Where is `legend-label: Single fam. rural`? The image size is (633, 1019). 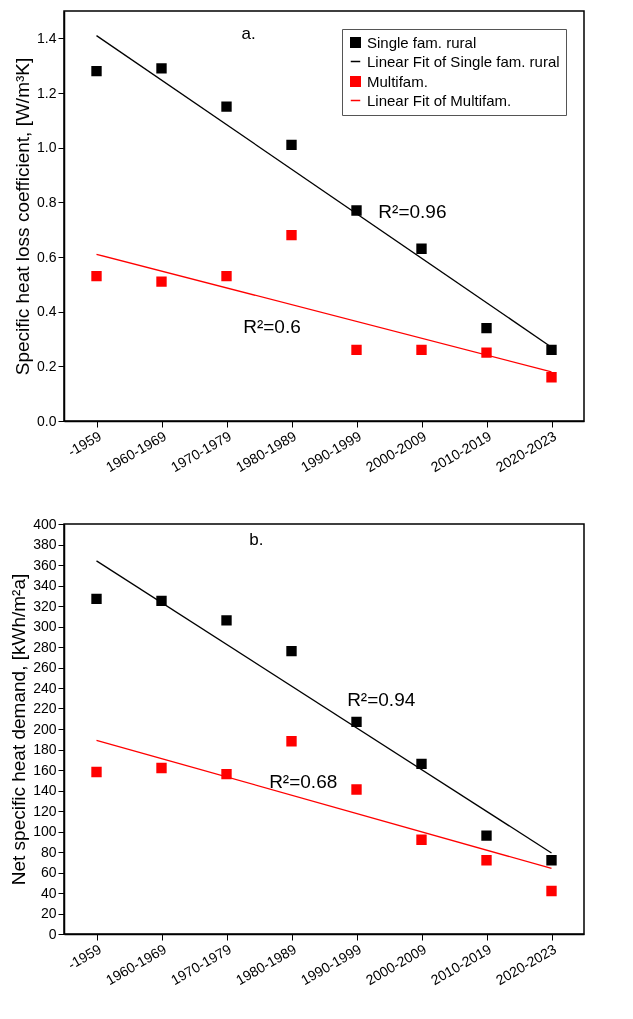
legend-label: Single fam. rural is located at coordinates (422, 42).